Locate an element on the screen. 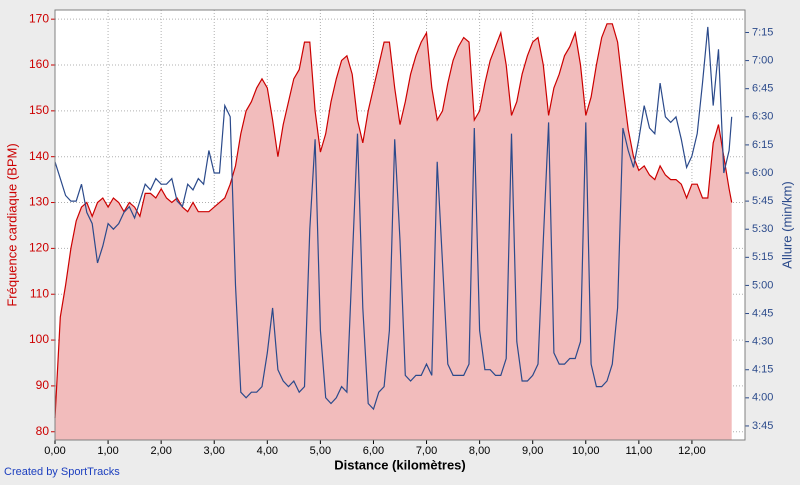 The width and height of the screenshot is (800, 485). x-tick-label: 9,00 is located at coordinates (532, 451).